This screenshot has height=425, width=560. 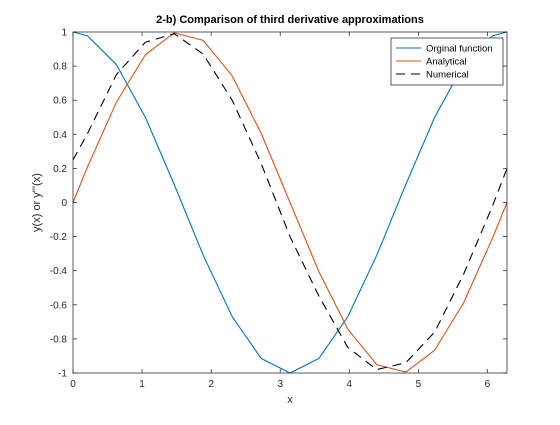 What do you see at coordinates (60, 169) in the screenshot?
I see `y-tick-label: 0.2` at bounding box center [60, 169].